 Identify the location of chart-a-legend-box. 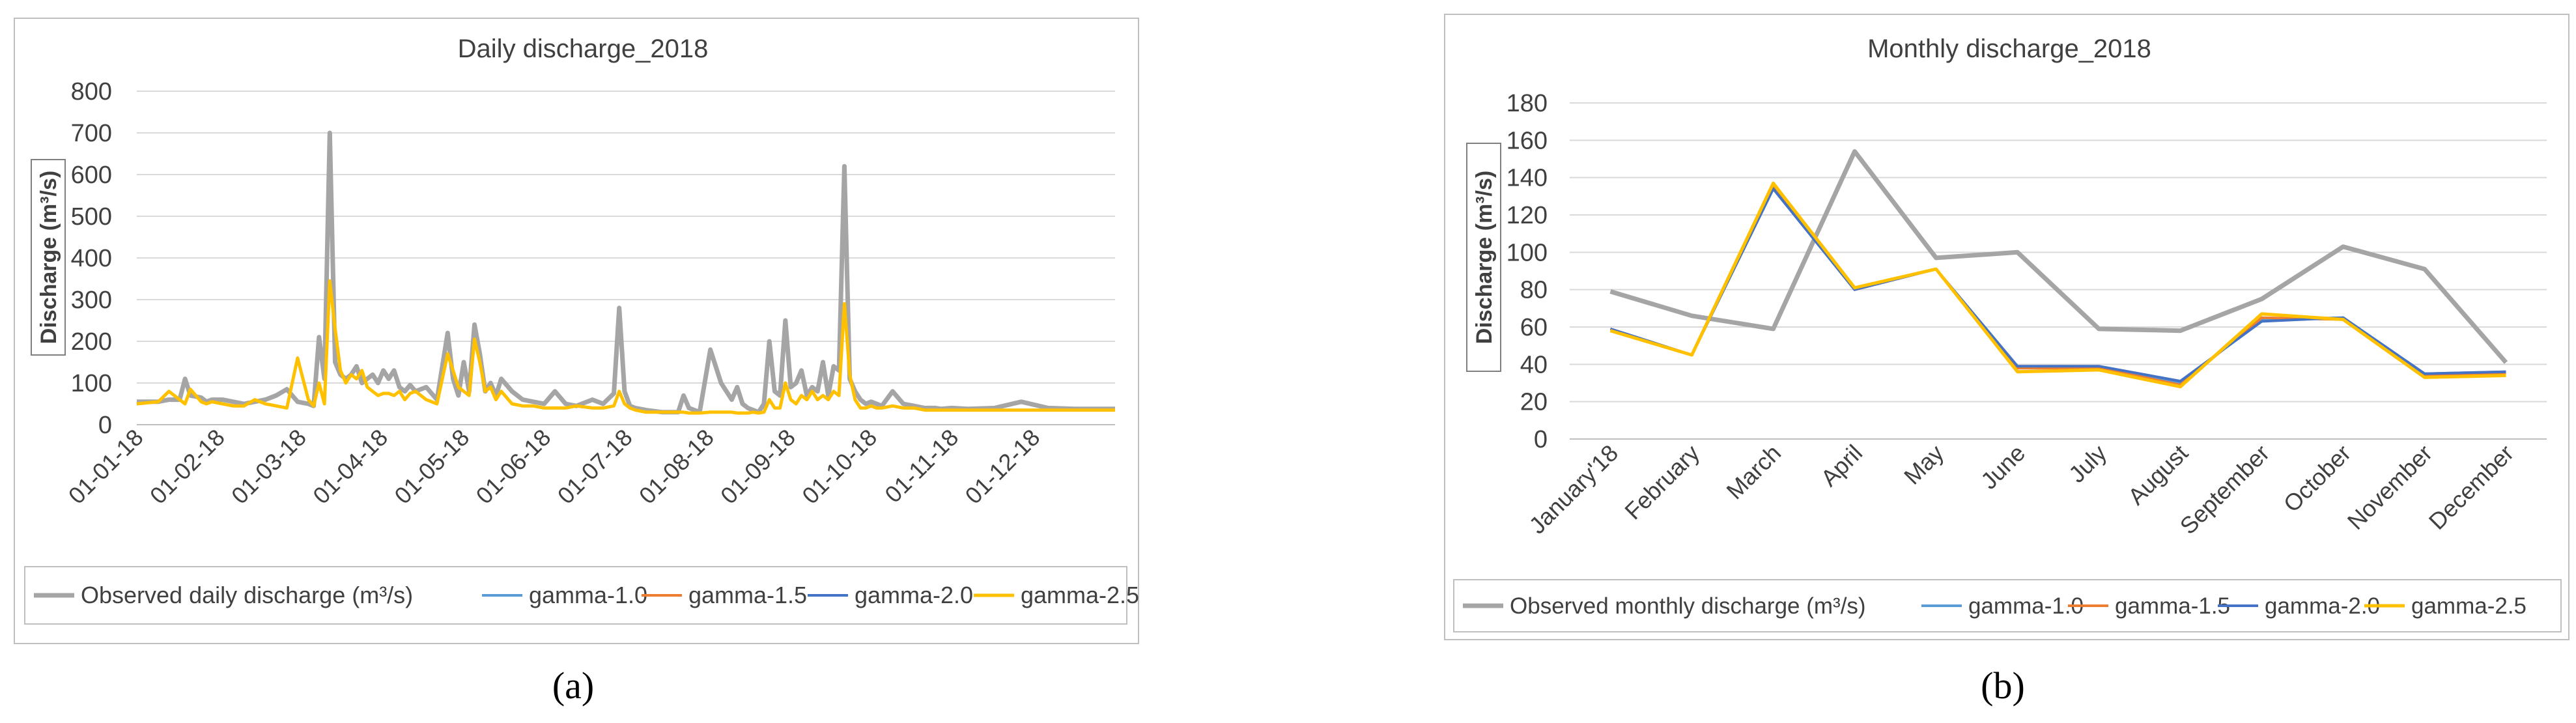
(575, 595).